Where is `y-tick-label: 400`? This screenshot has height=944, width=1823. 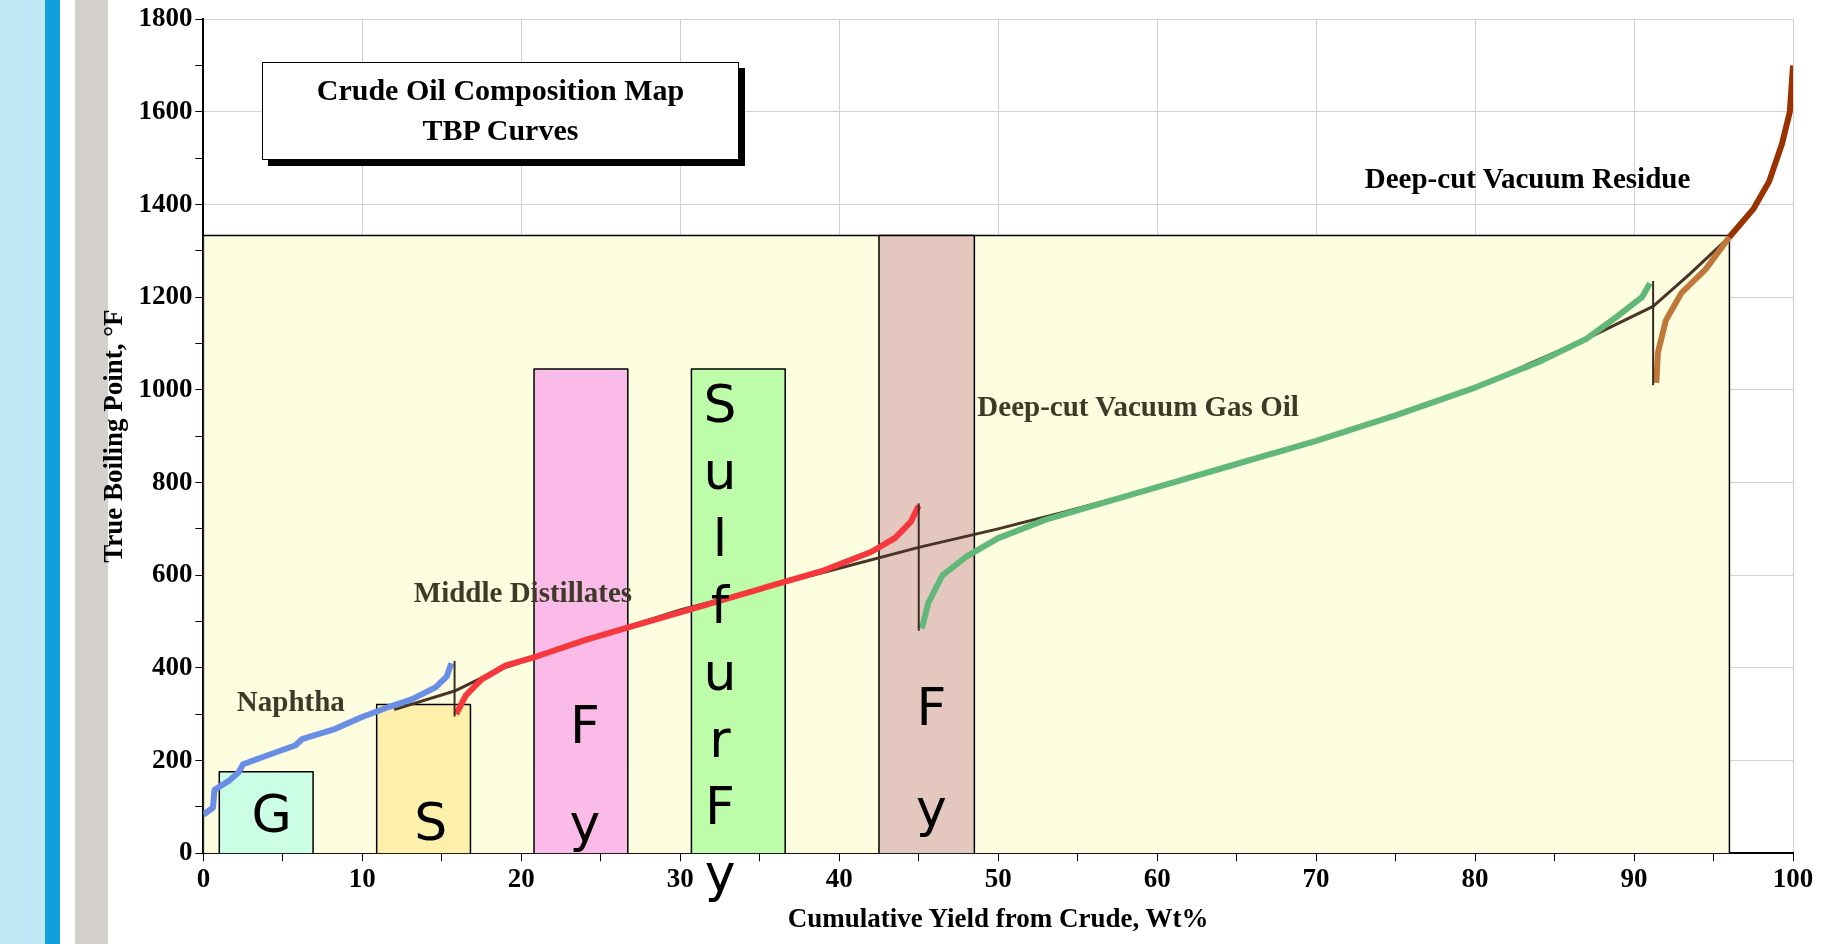
y-tick-label: 400 is located at coordinates (172, 665).